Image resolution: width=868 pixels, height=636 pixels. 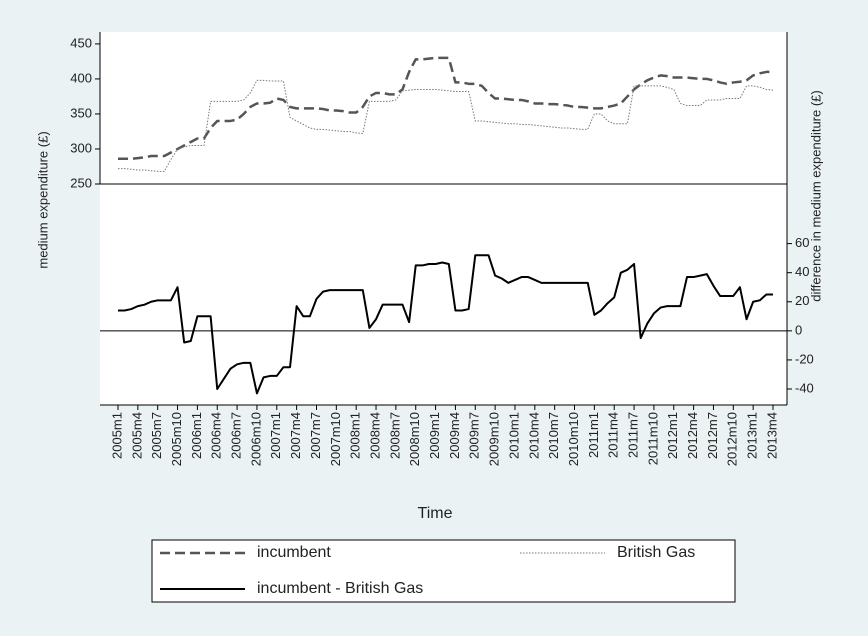 What do you see at coordinates (196, 435) in the screenshot?
I see `x-tick-label: 2006m1` at bounding box center [196, 435].